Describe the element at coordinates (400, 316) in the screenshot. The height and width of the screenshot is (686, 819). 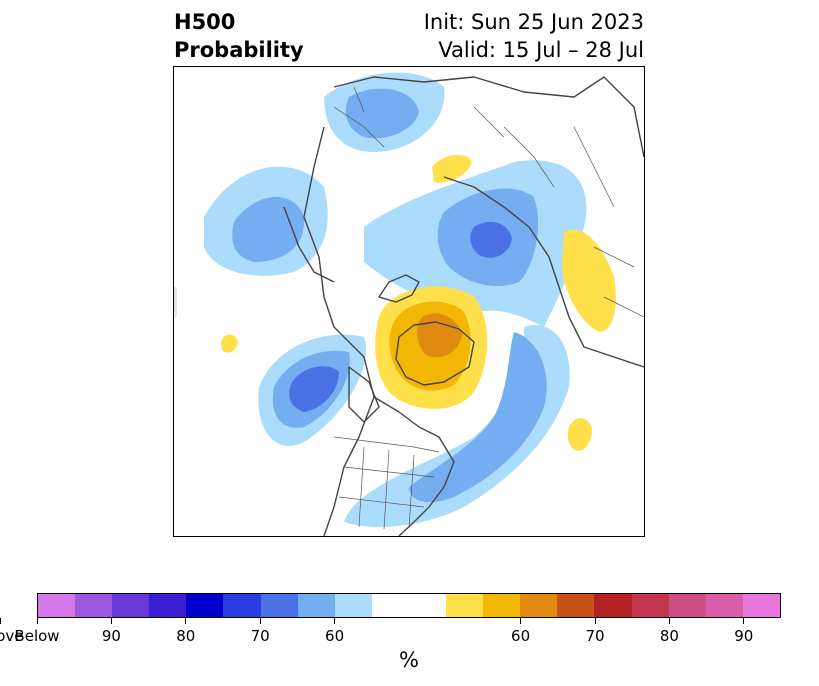
I see `below-70-shading` at that location.